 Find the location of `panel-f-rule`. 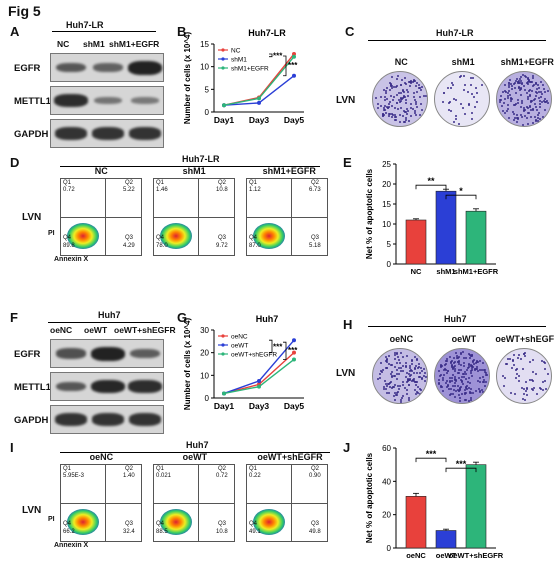

panel-f-rule is located at coordinates (104, 322).